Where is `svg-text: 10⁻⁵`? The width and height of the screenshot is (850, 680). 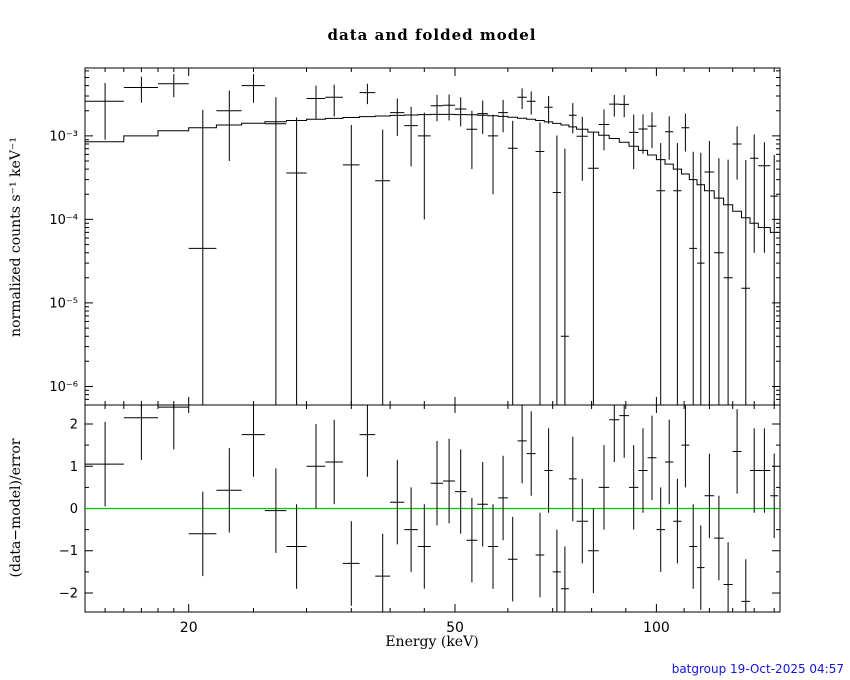 svg-text: 10⁻⁵ is located at coordinates (63, 303).